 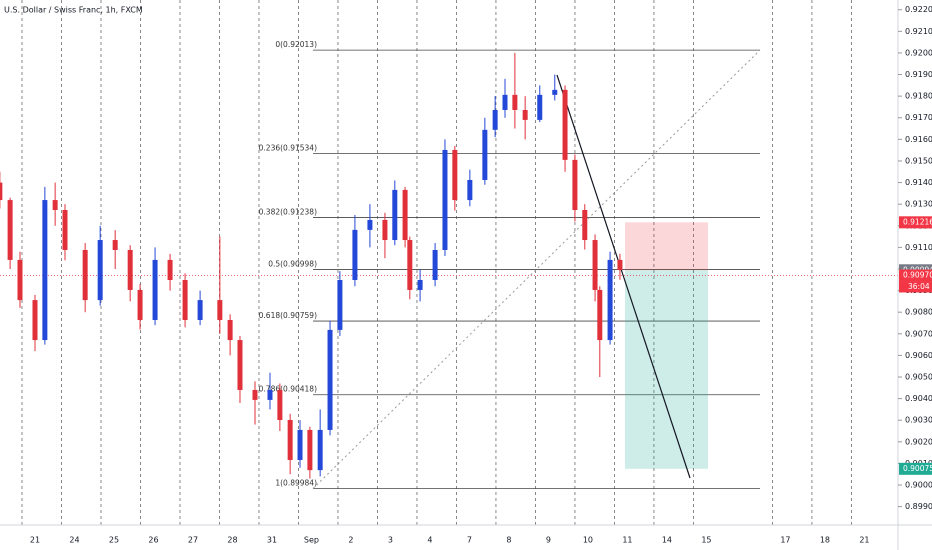 What do you see at coordinates (114, 540) in the screenshot?
I see `x-tick-label: 25` at bounding box center [114, 540].